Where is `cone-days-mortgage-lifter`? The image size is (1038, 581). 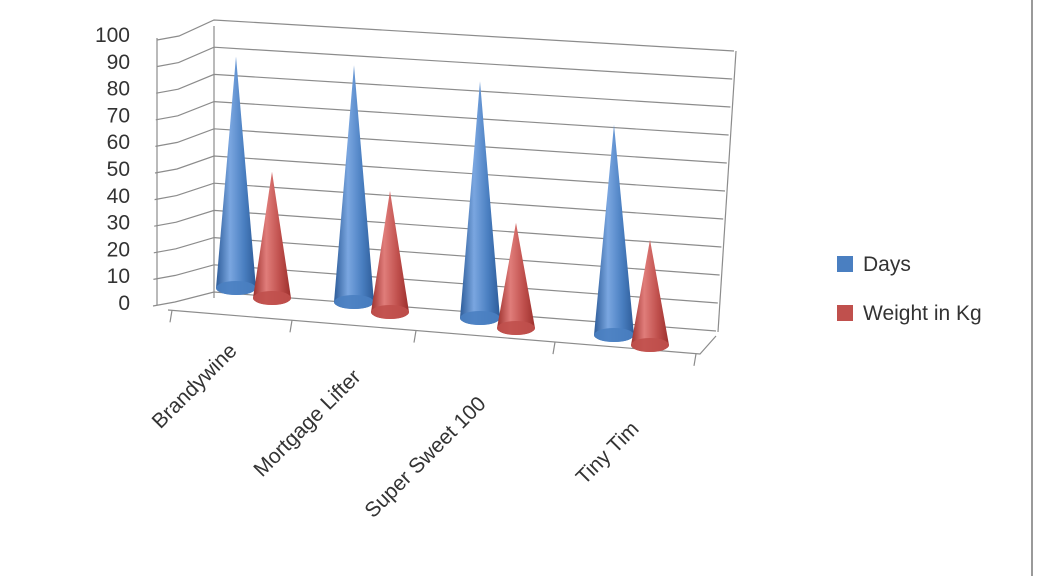 cone-days-mortgage-lifter is located at coordinates (354, 187).